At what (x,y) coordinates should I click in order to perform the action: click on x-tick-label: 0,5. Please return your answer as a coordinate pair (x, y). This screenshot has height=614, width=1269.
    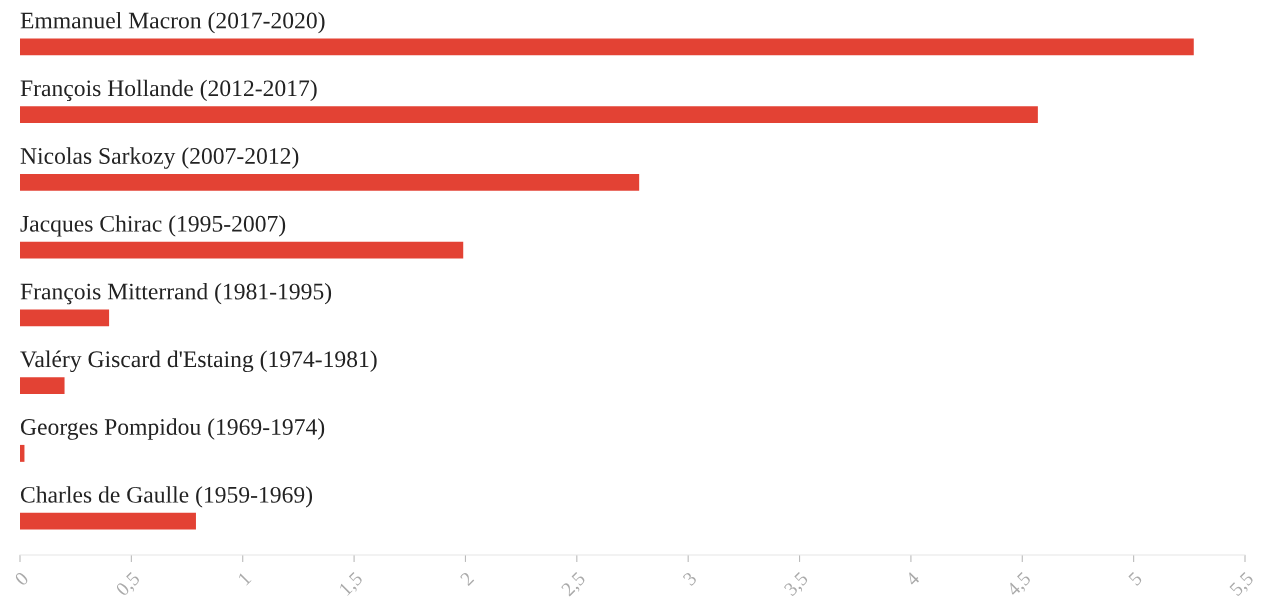
    Looking at the image, I should click on (129, 585).